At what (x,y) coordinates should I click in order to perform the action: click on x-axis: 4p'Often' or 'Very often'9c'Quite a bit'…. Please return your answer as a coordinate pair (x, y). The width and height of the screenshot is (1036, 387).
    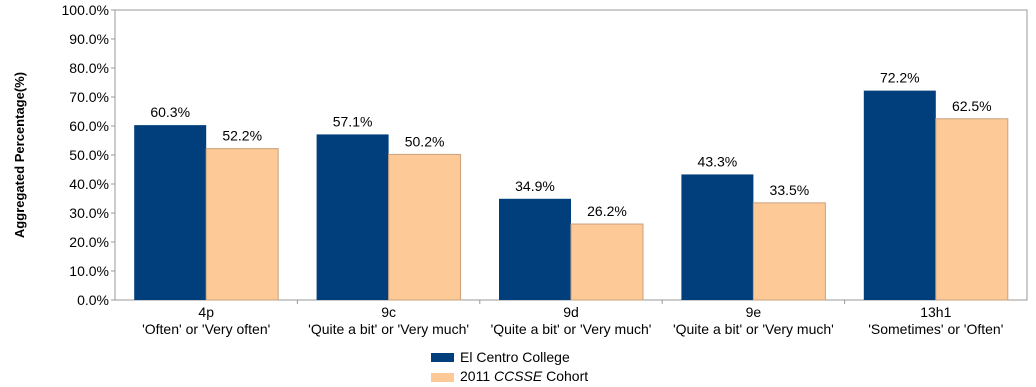
    Looking at the image, I should click on (572, 318).